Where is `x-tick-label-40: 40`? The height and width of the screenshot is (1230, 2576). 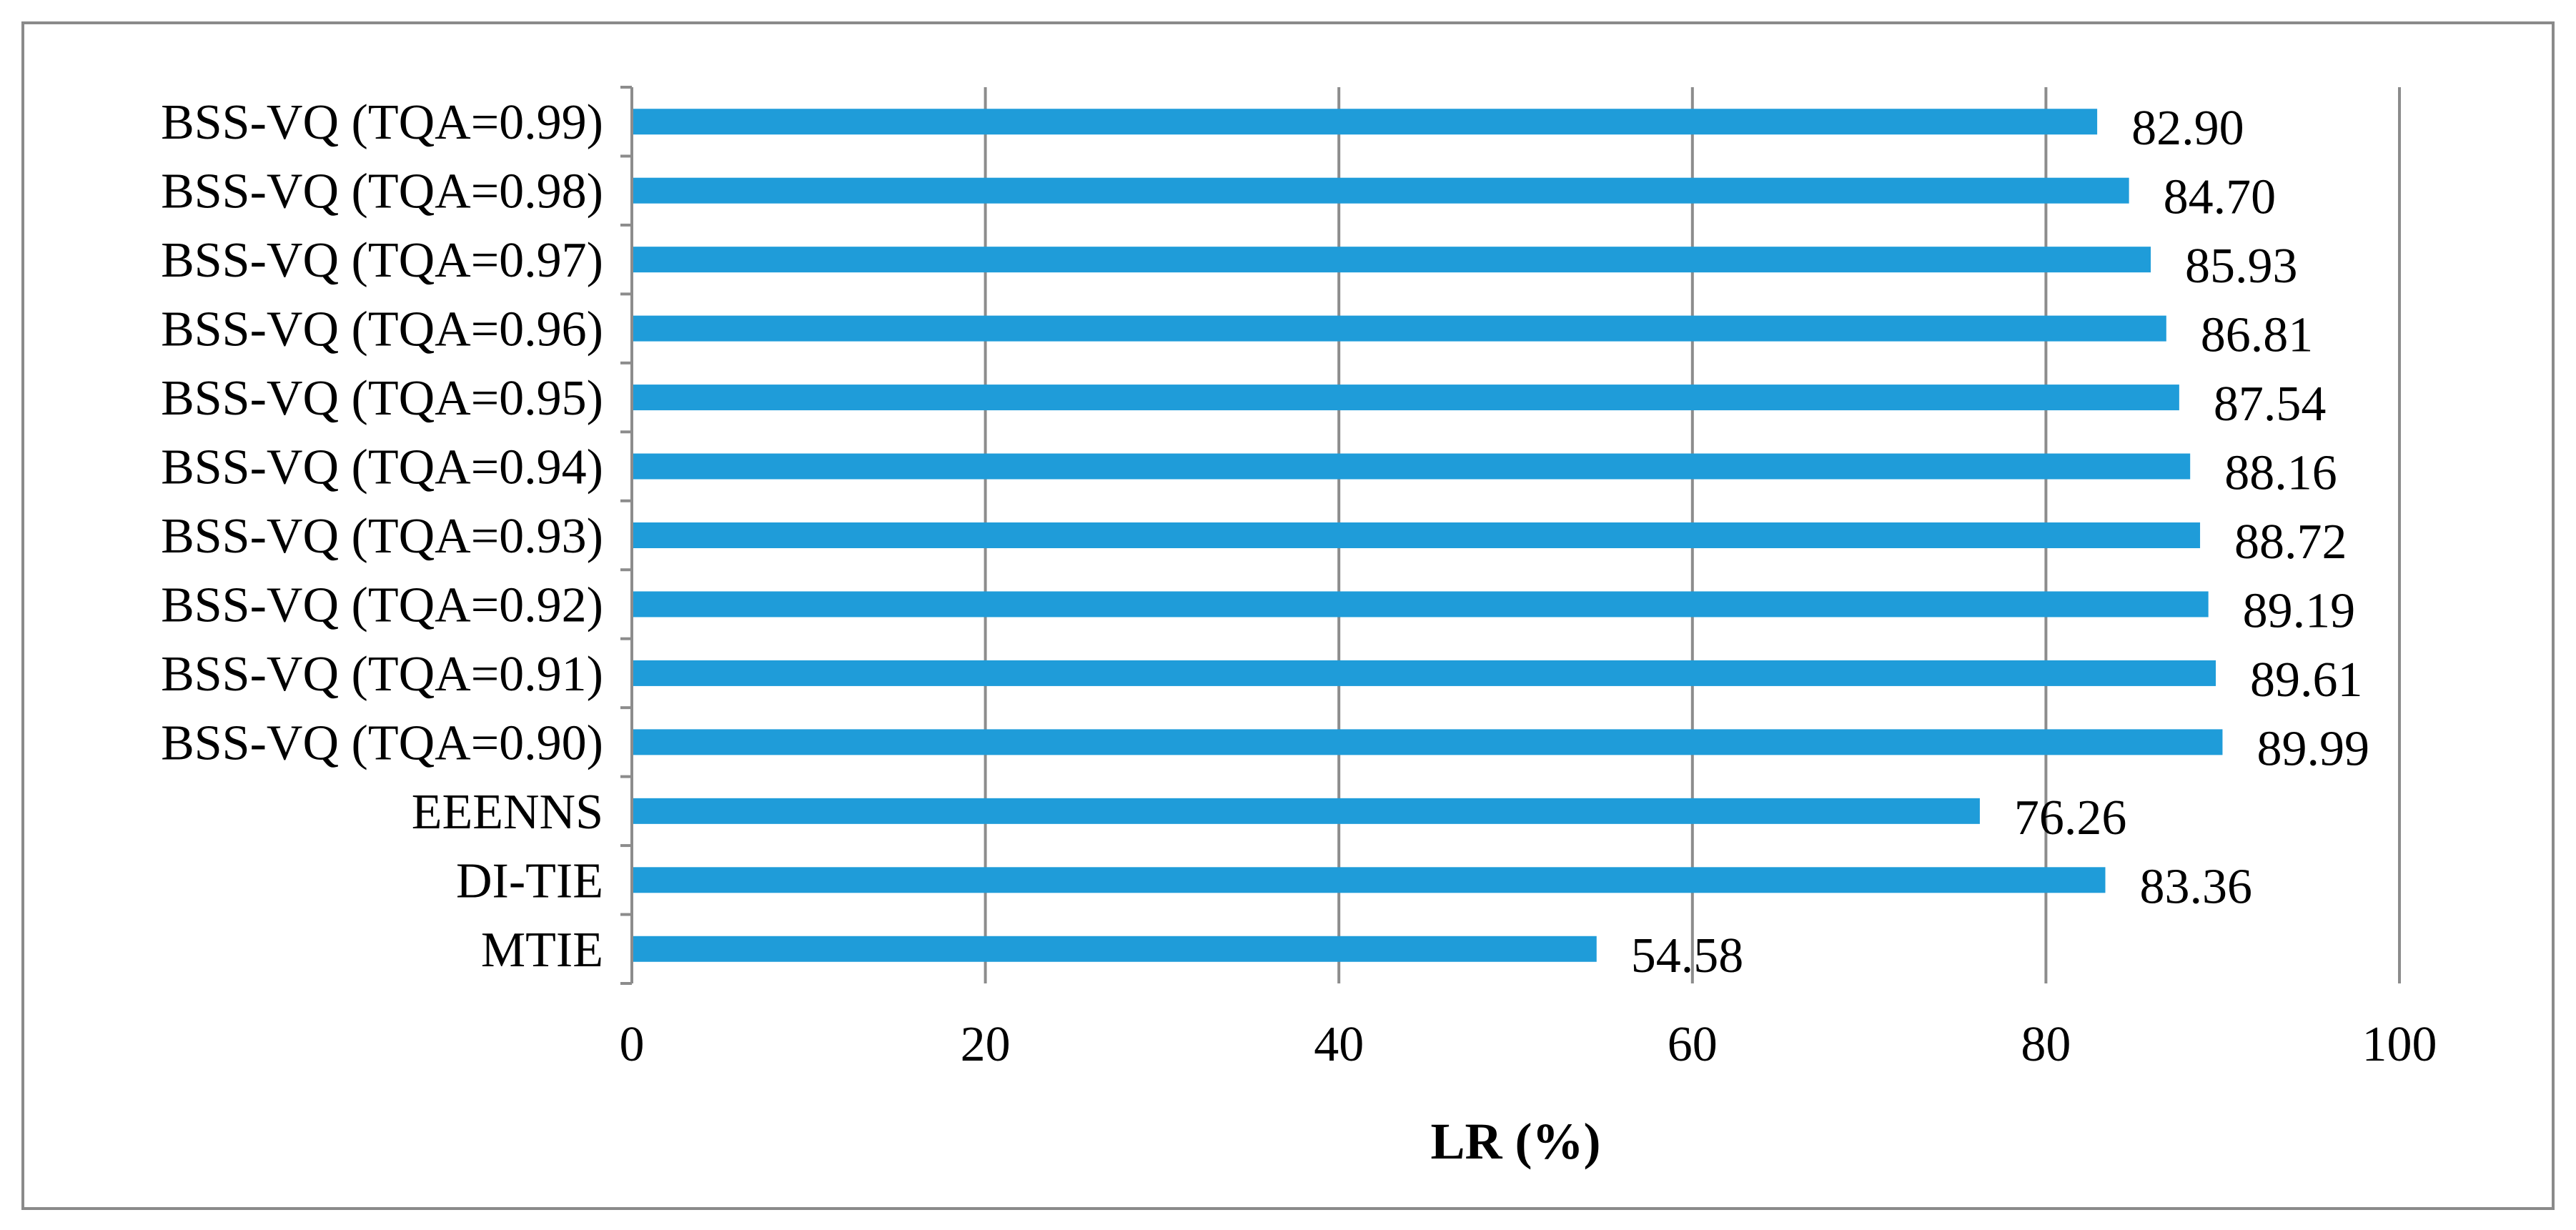
x-tick-label-40: 40 is located at coordinates (1339, 1044).